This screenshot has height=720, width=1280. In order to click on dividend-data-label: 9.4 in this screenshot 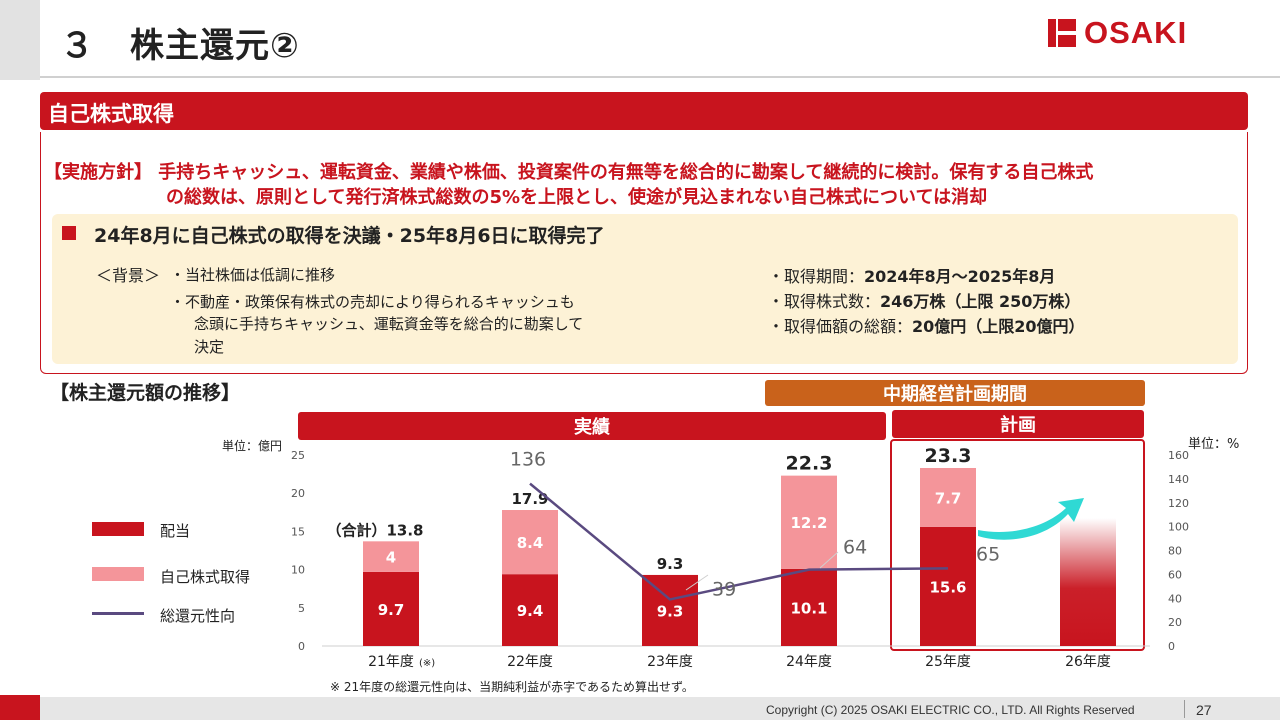, I will do `click(530, 611)`.